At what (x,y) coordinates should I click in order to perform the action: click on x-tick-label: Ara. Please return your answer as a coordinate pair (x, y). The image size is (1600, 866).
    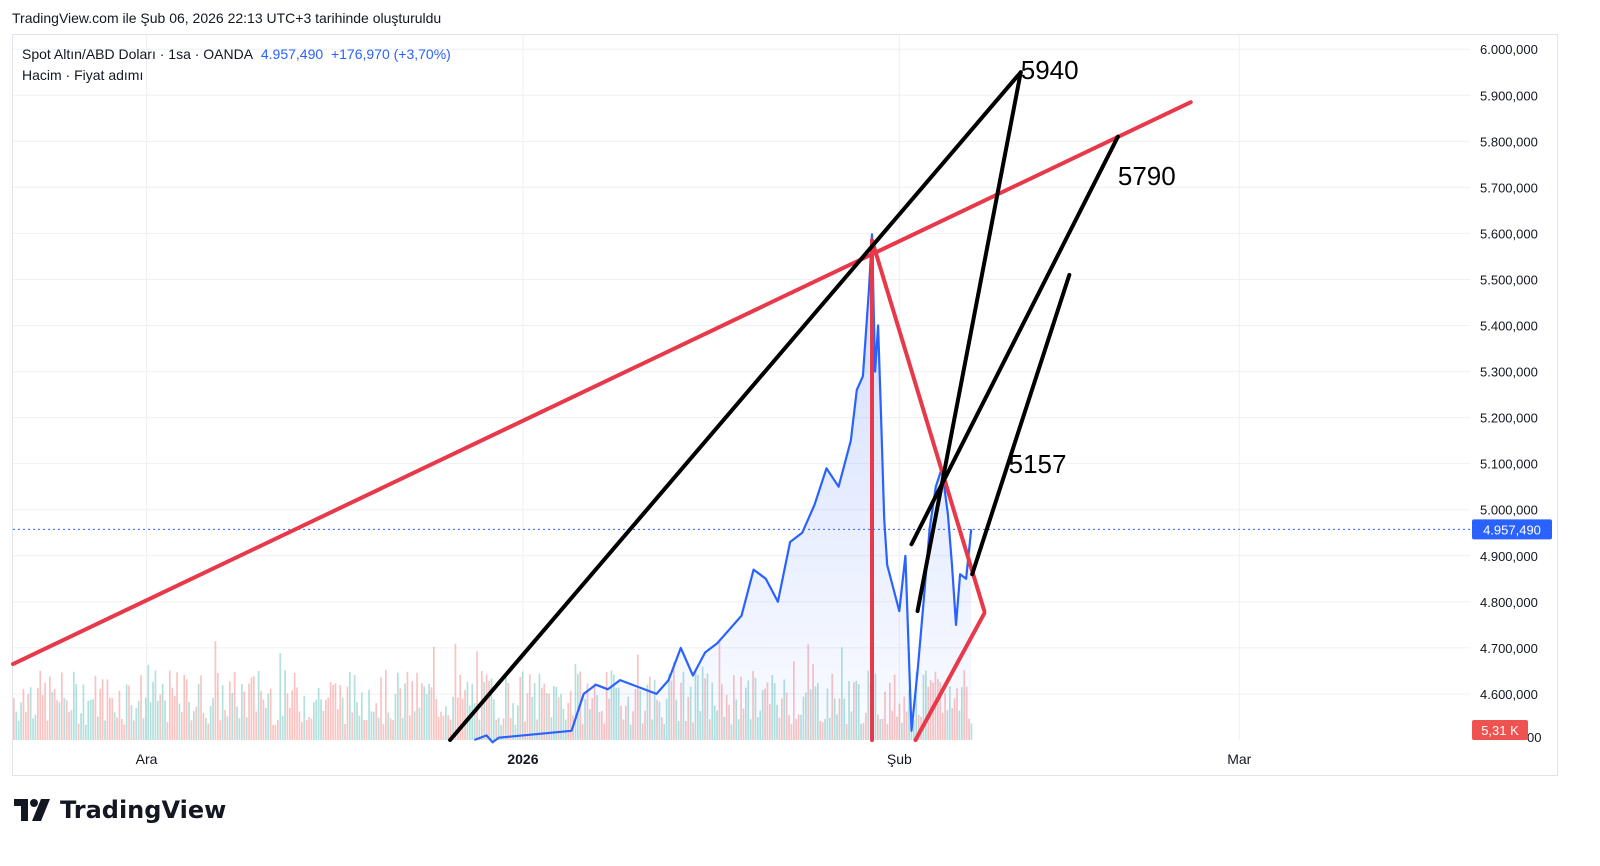
    Looking at the image, I should click on (147, 759).